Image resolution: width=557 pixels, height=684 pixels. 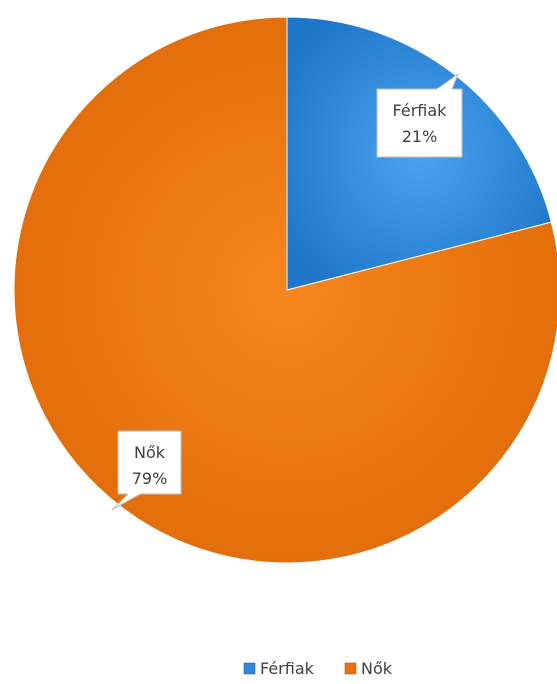 What do you see at coordinates (318, 668) in the screenshot?
I see `legend: Férfiak Nők` at bounding box center [318, 668].